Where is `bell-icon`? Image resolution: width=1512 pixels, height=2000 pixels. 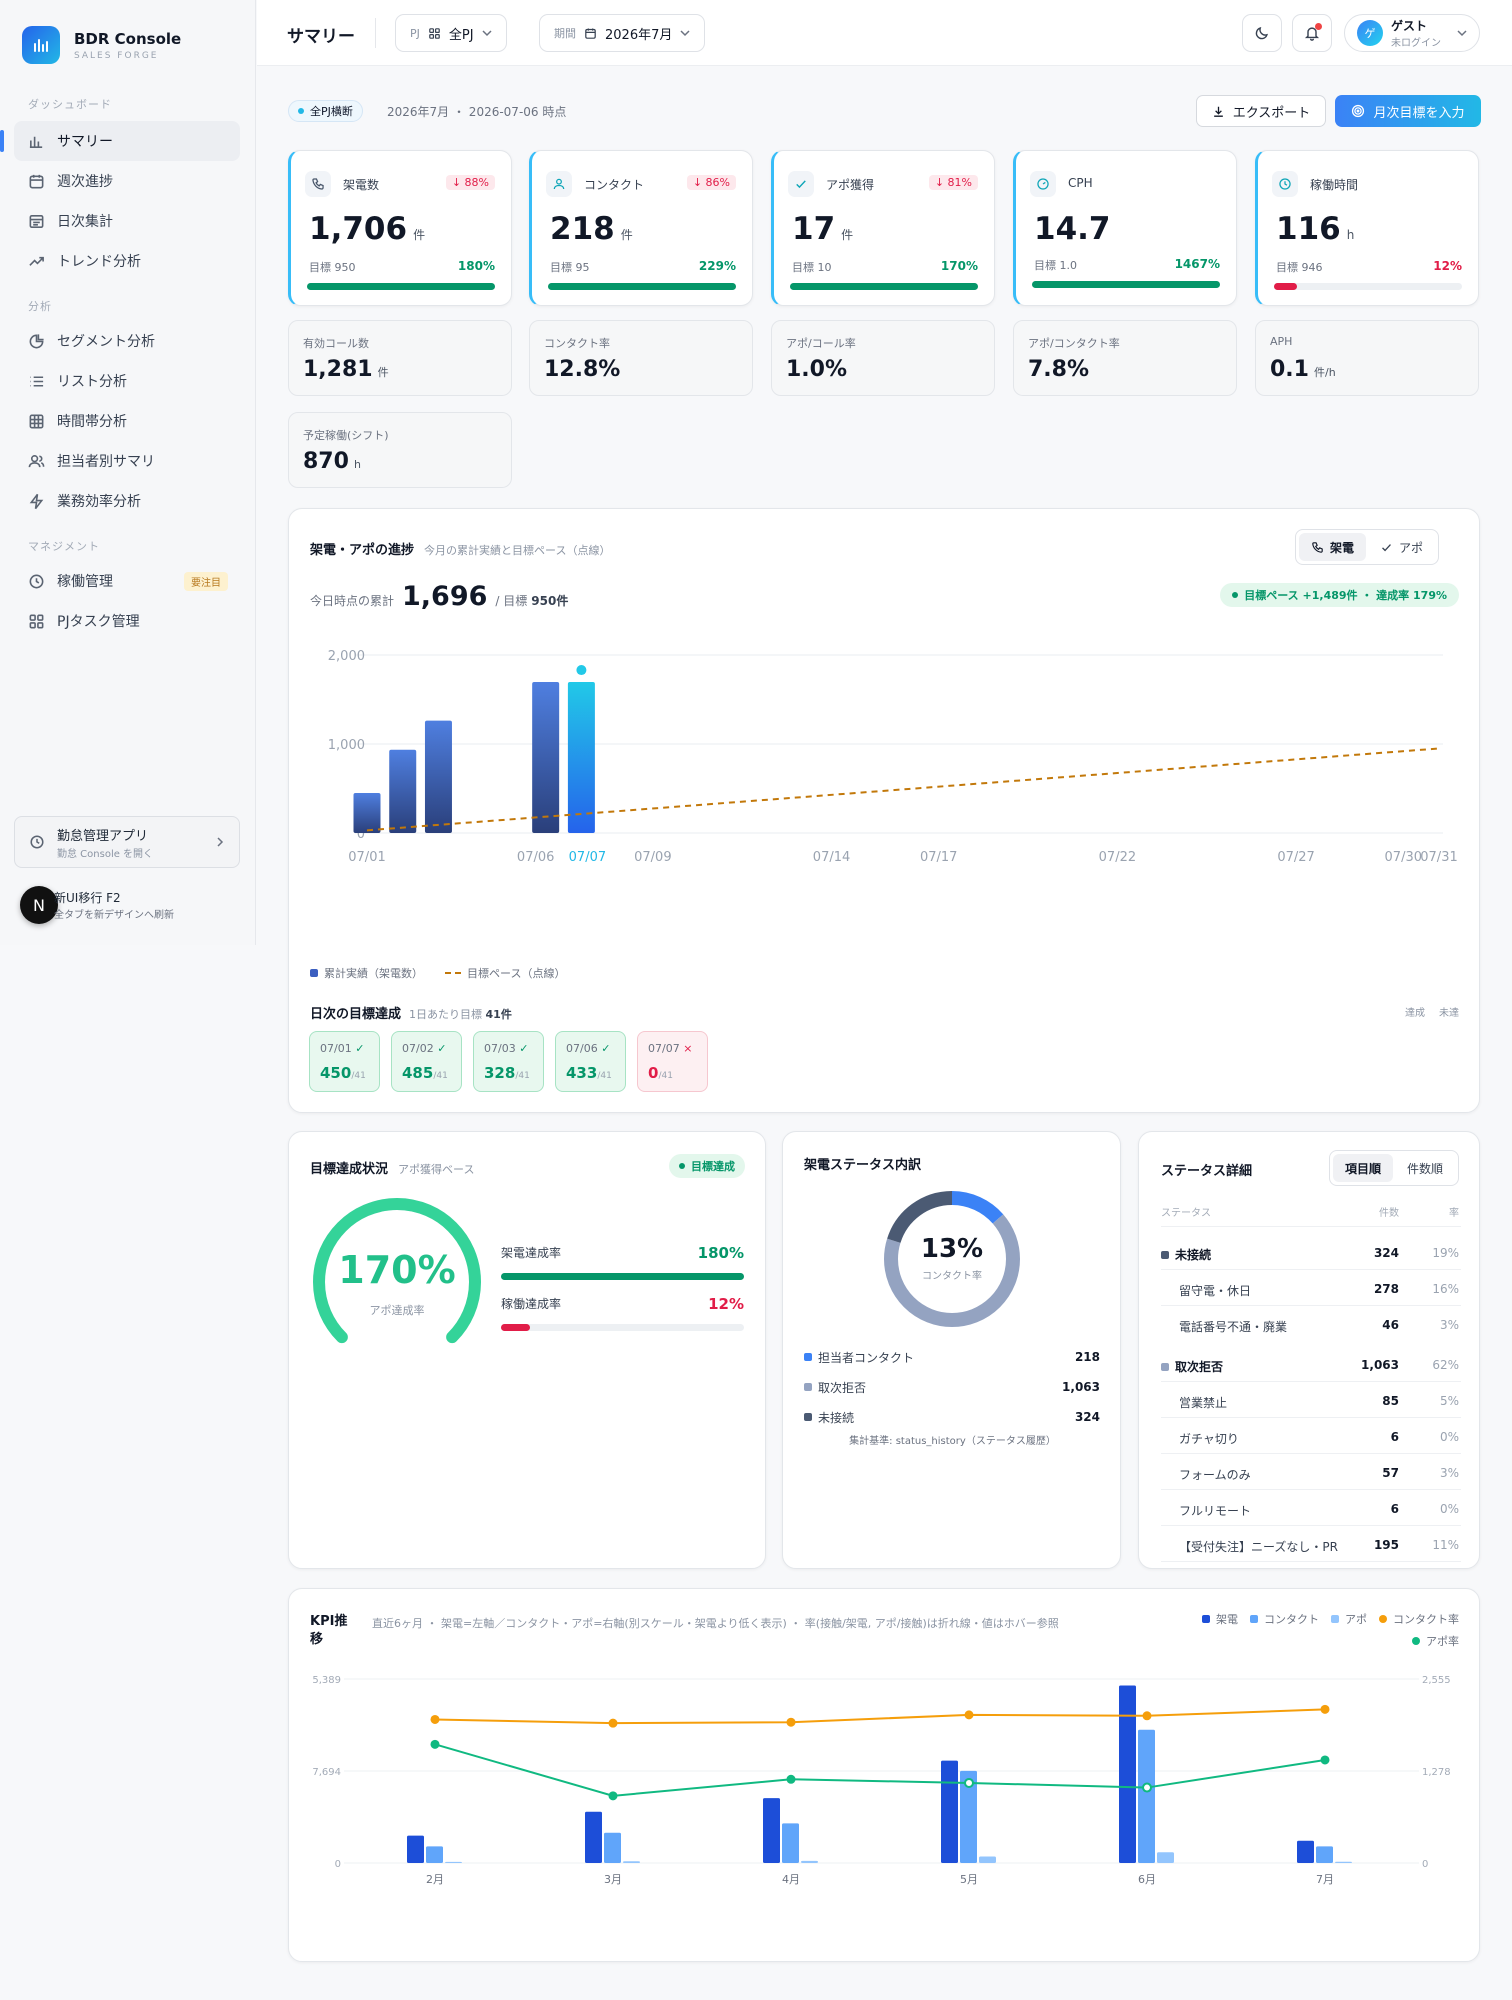
bell-icon is located at coordinates (1312, 34).